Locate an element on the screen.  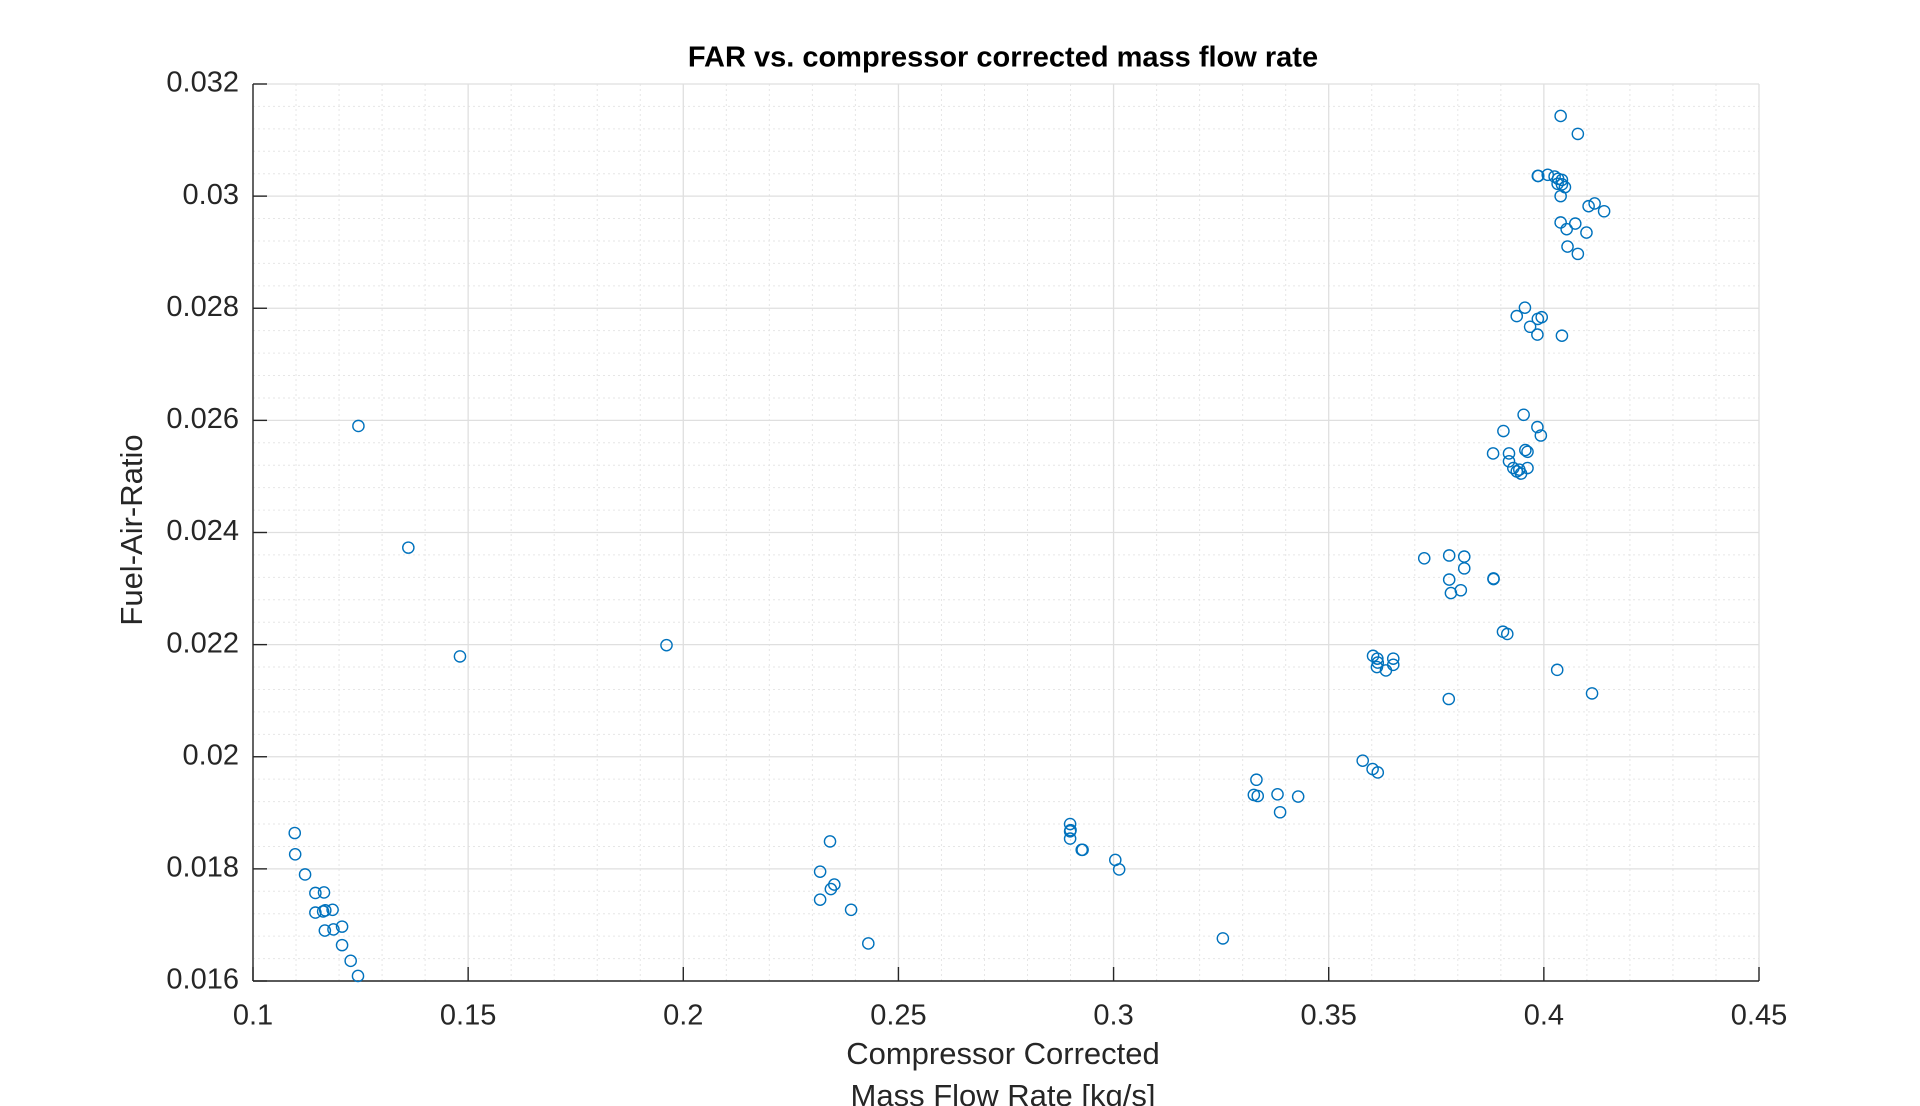
x-tick-label: 0.3 is located at coordinates (1113, 1016).